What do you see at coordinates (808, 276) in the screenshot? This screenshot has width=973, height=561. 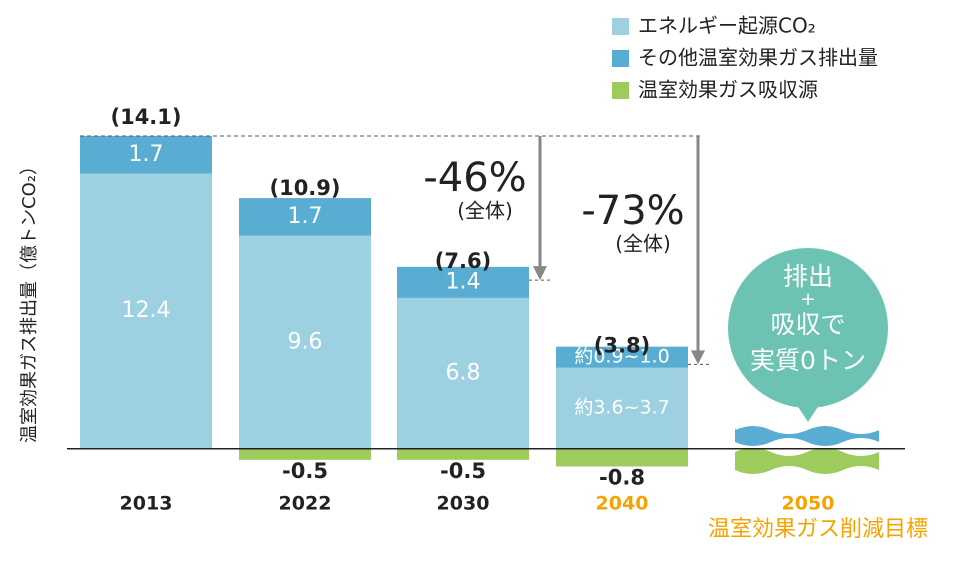 I see `bubble-text: 排出` at bounding box center [808, 276].